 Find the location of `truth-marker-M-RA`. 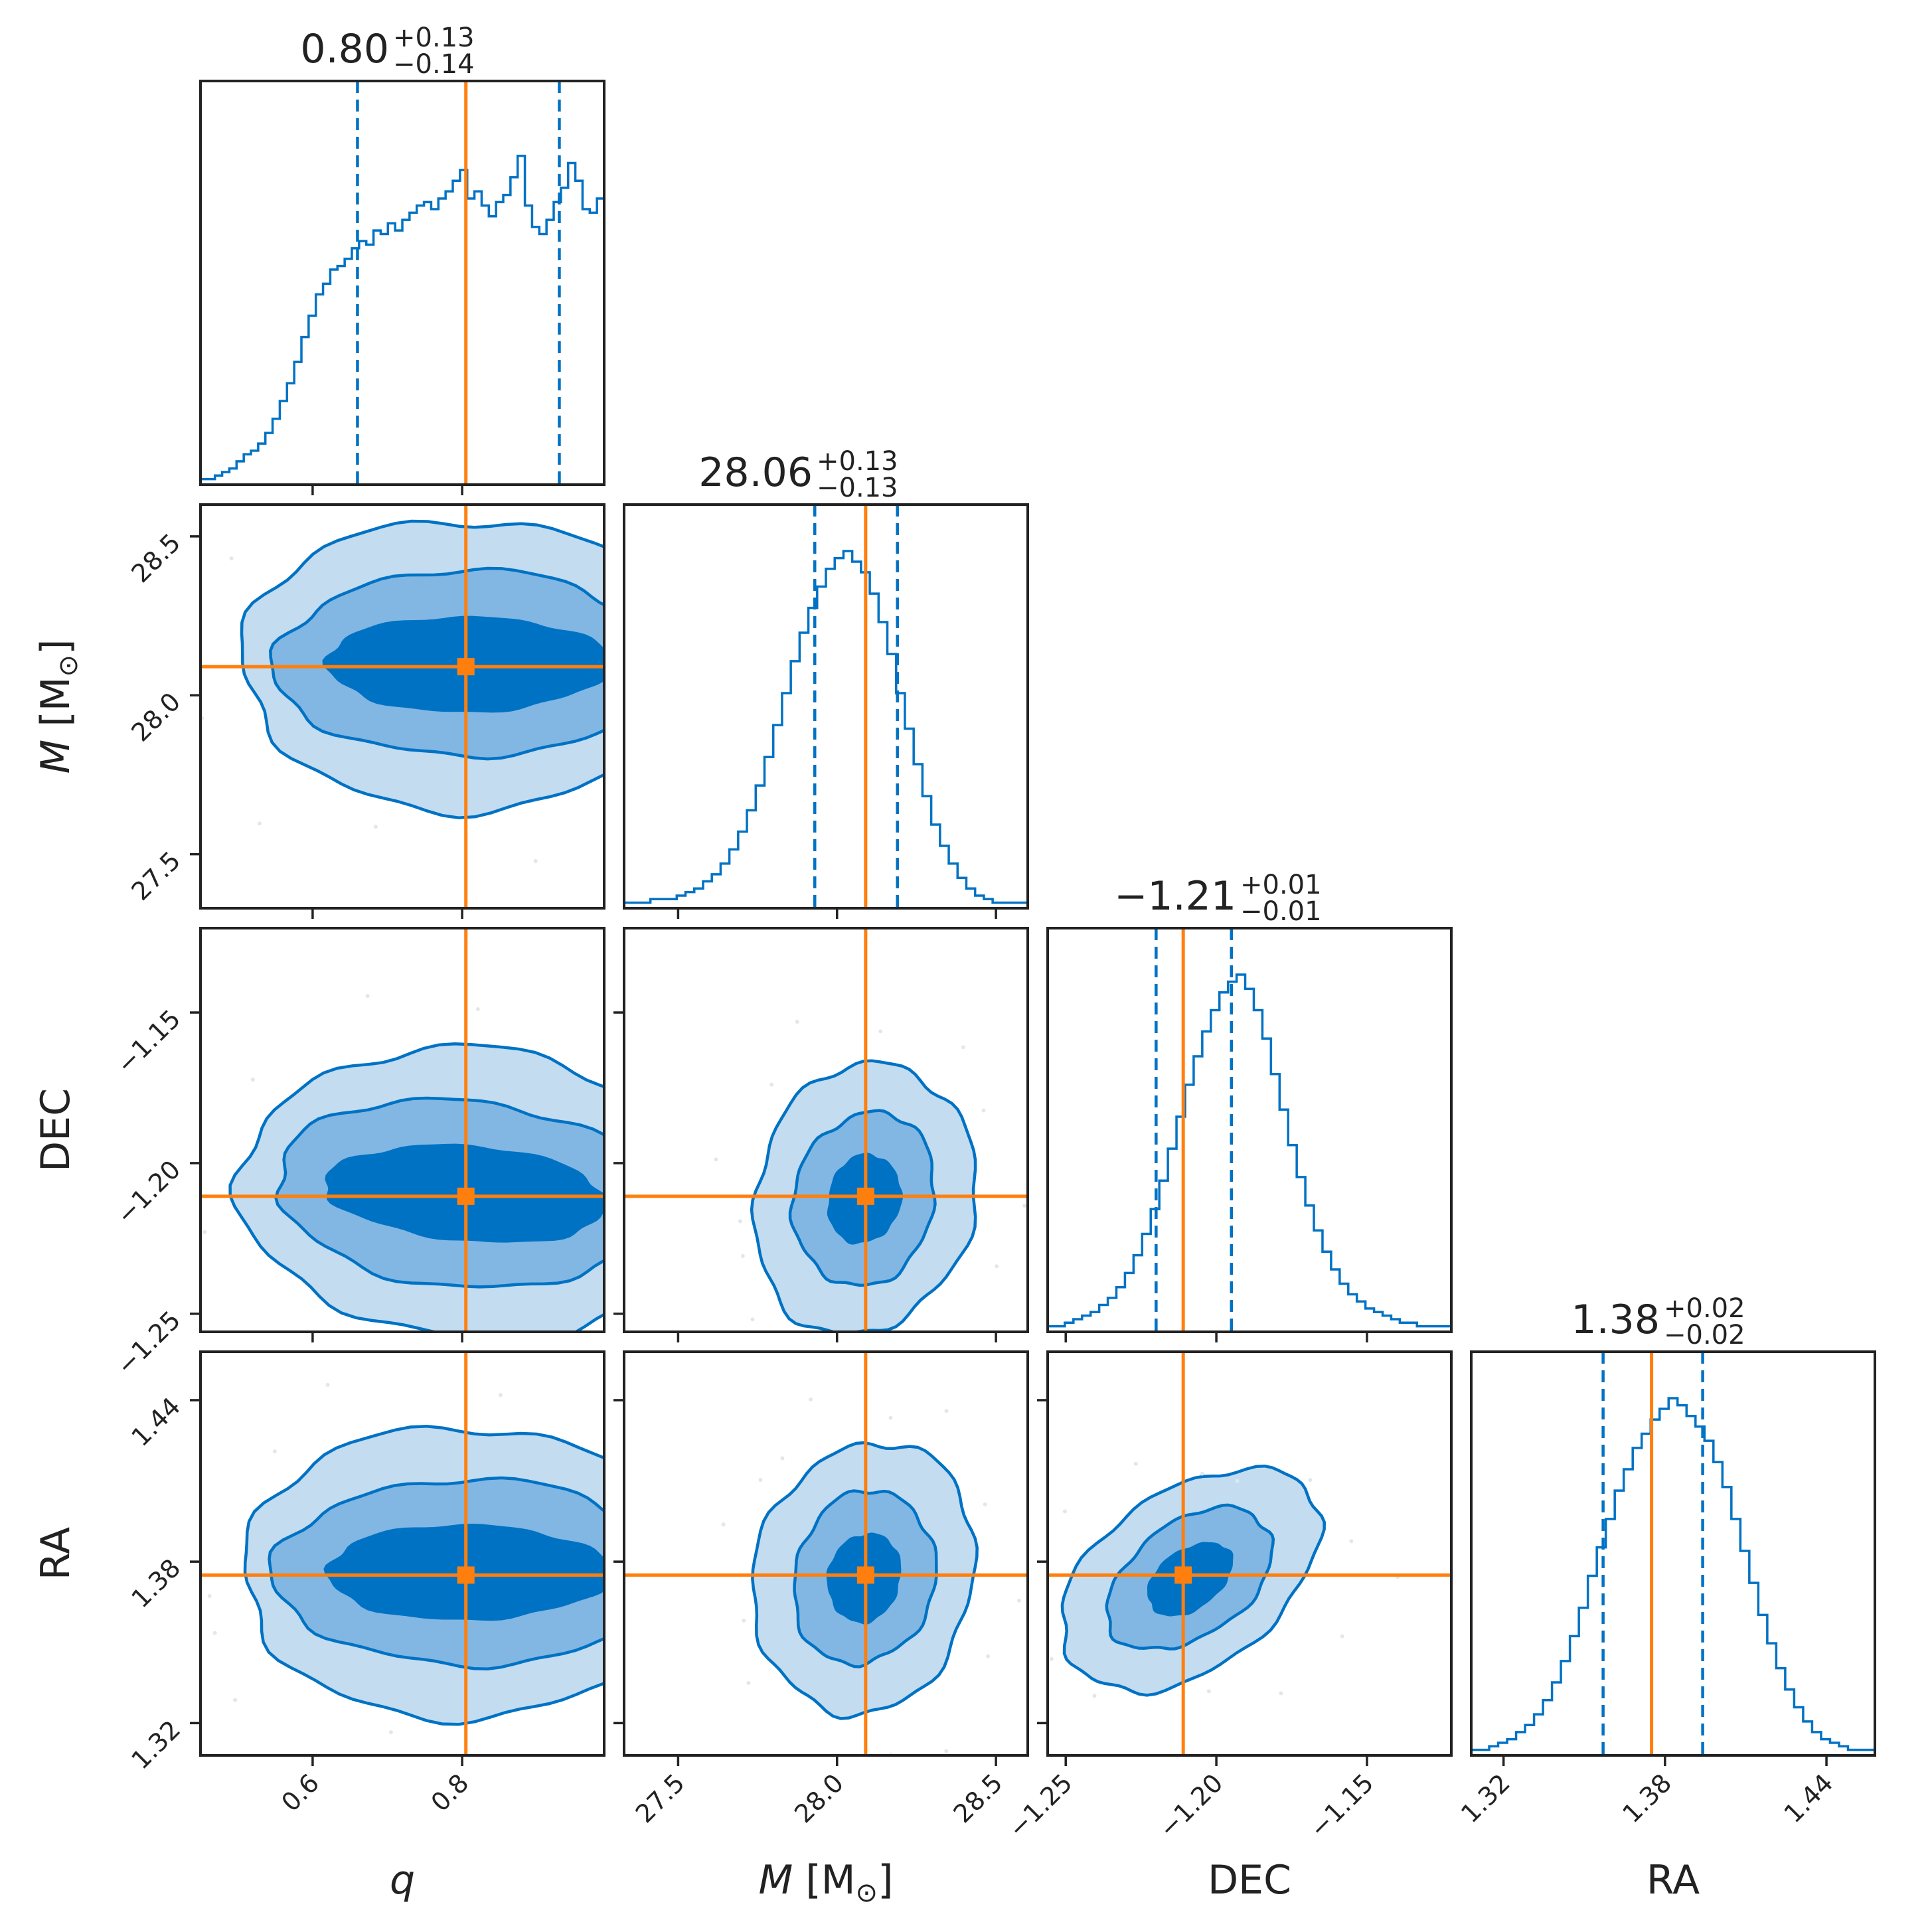

truth-marker-M-RA is located at coordinates (865, 1575).